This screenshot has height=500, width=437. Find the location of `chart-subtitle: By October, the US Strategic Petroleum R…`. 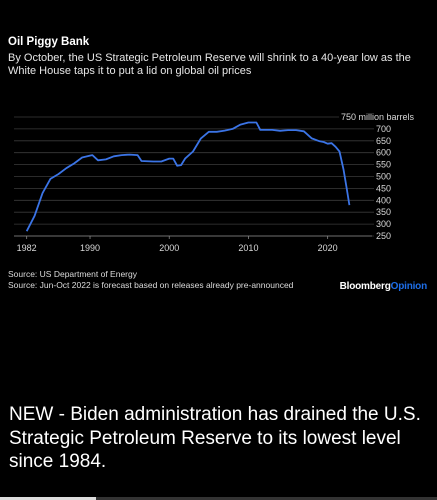

chart-subtitle: By October, the US Strategic Petroleum R… is located at coordinates (209, 64).